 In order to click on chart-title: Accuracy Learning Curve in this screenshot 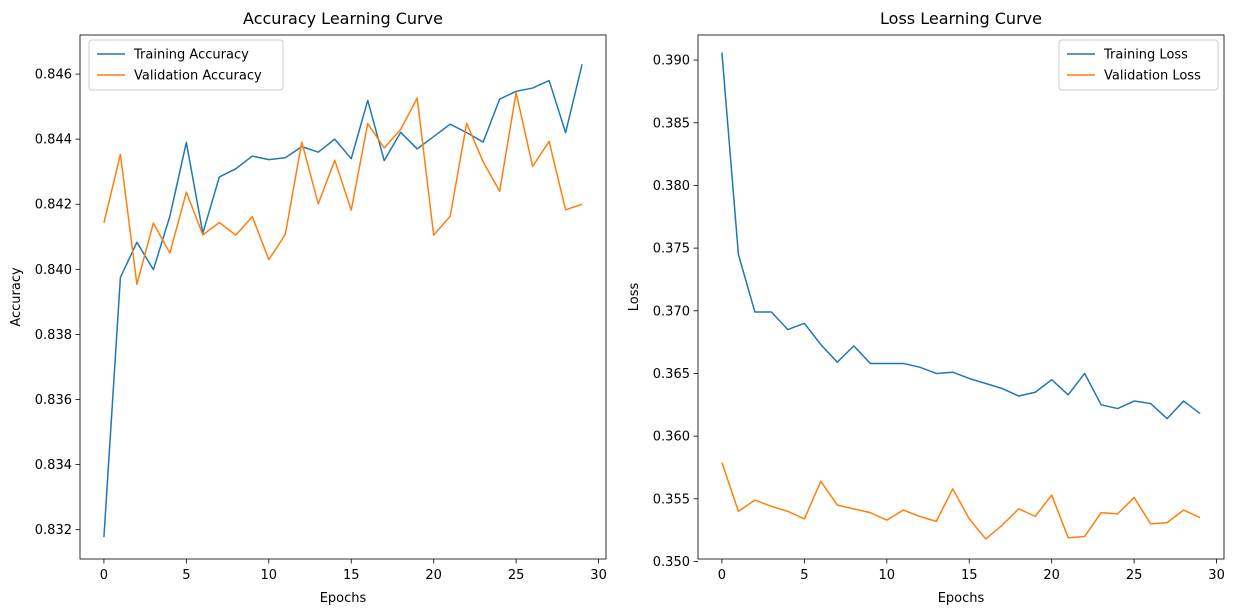, I will do `click(343, 18)`.